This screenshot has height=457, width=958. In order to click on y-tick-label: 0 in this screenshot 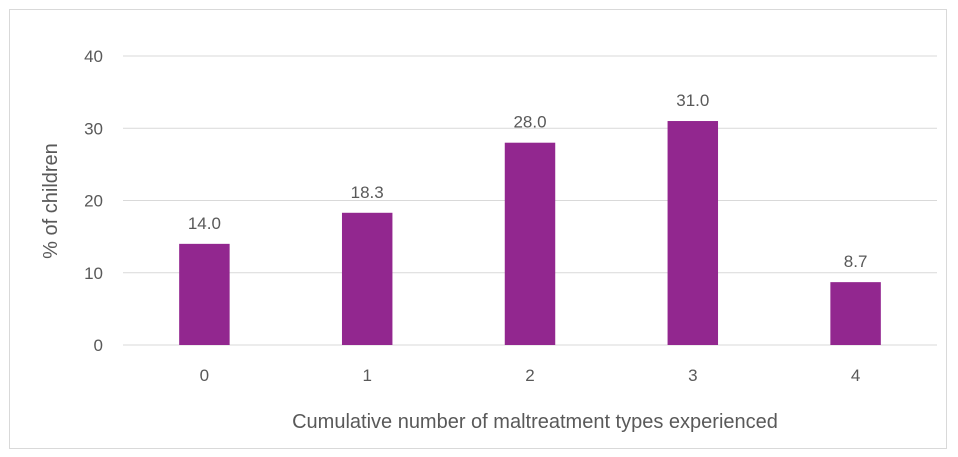, I will do `click(98, 345)`.